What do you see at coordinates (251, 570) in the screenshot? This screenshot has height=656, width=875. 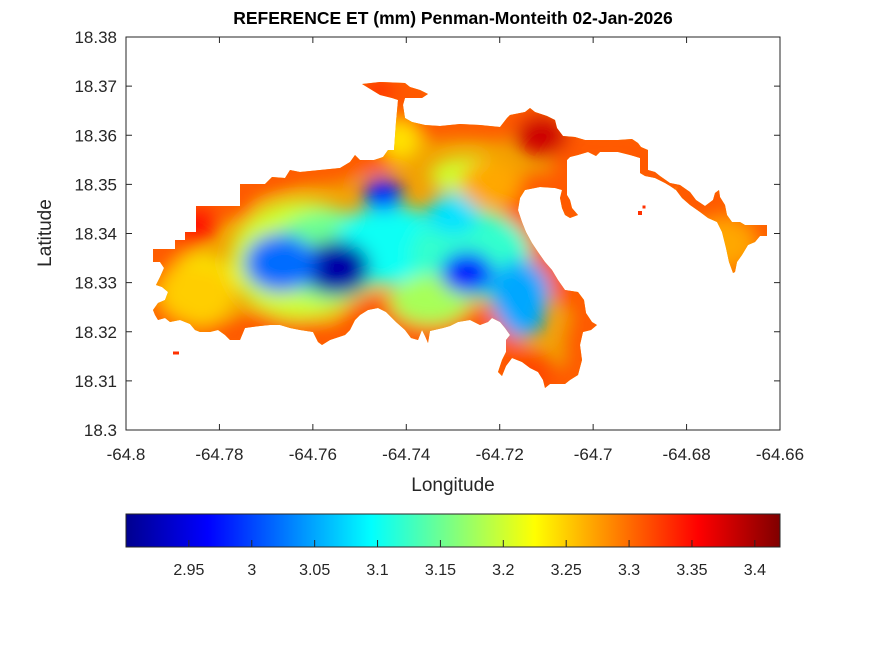 I see `colorbar-tick-label: 3` at bounding box center [251, 570].